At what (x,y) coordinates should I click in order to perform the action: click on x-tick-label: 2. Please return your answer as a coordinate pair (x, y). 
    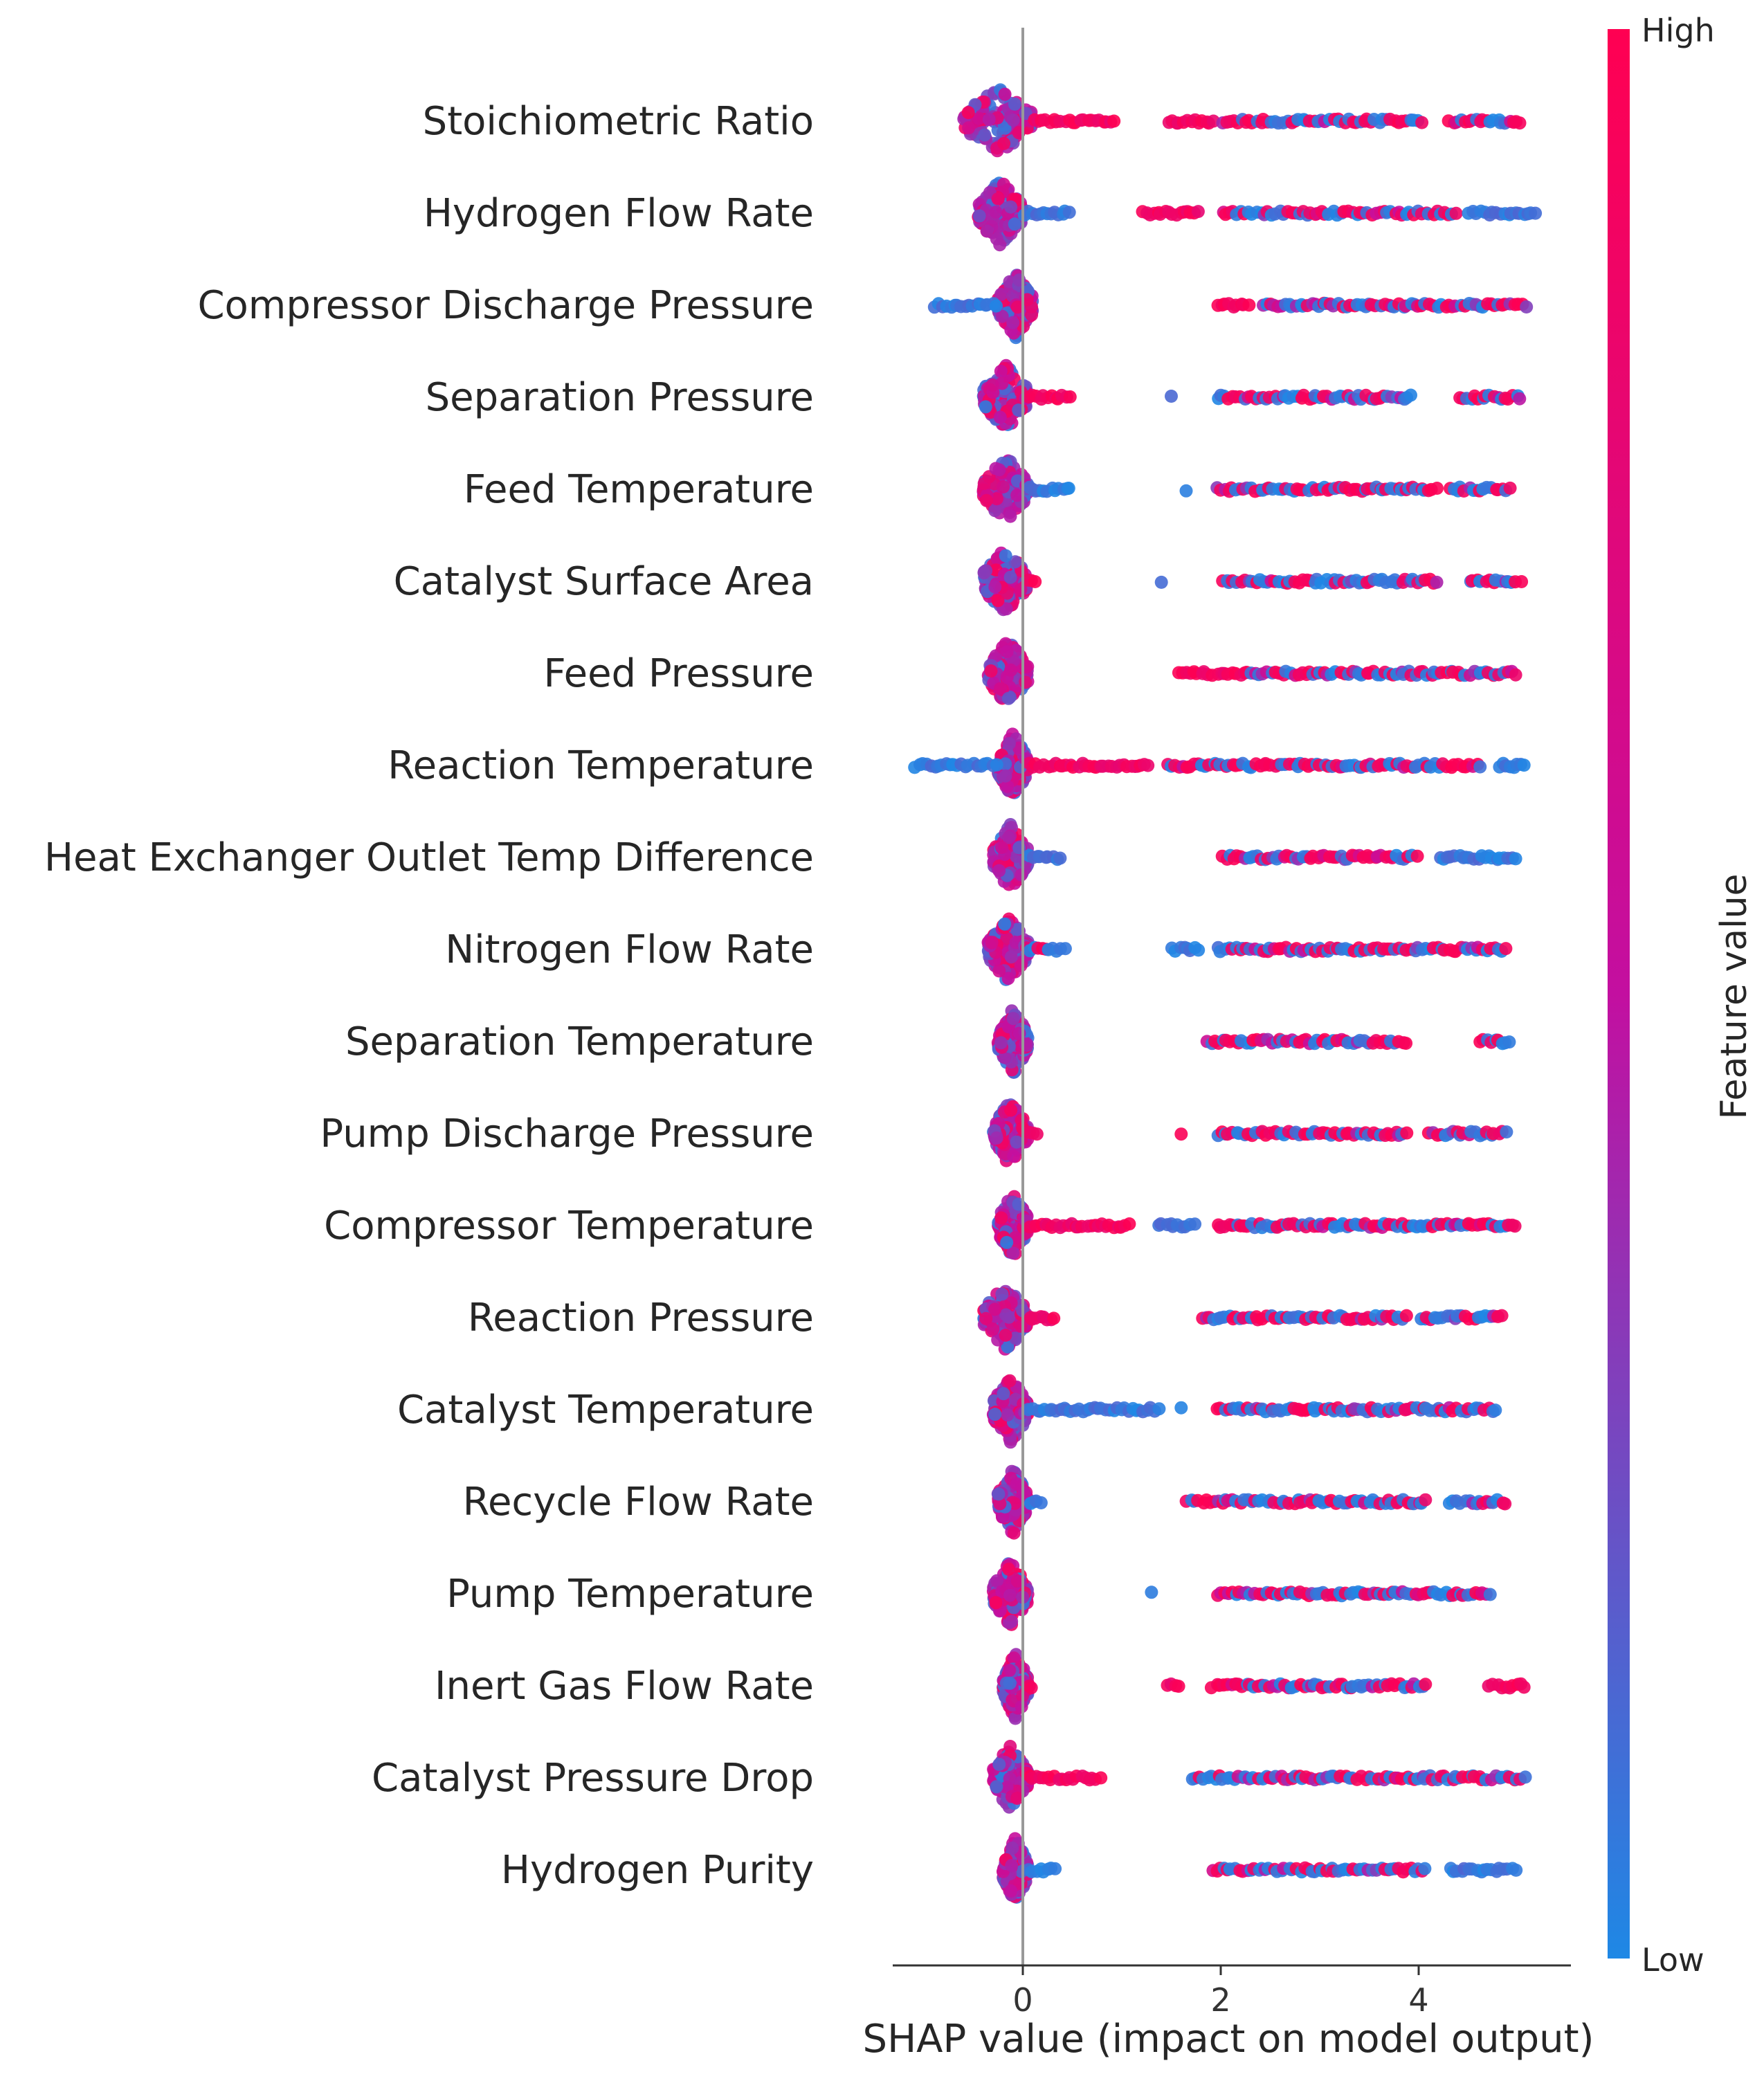
    Looking at the image, I should click on (1220, 2000).